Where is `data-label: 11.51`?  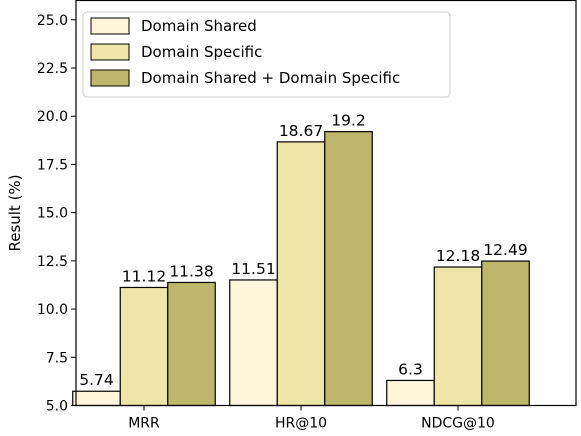
data-label: 11.51 is located at coordinates (253, 269).